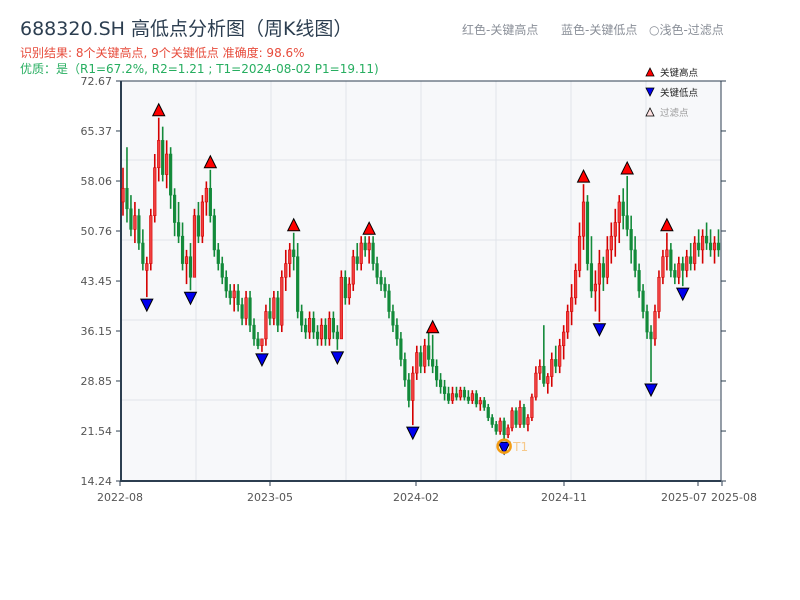  Describe the element at coordinates (97, 231) in the screenshot. I see `y-tick-label: 50.76` at that location.